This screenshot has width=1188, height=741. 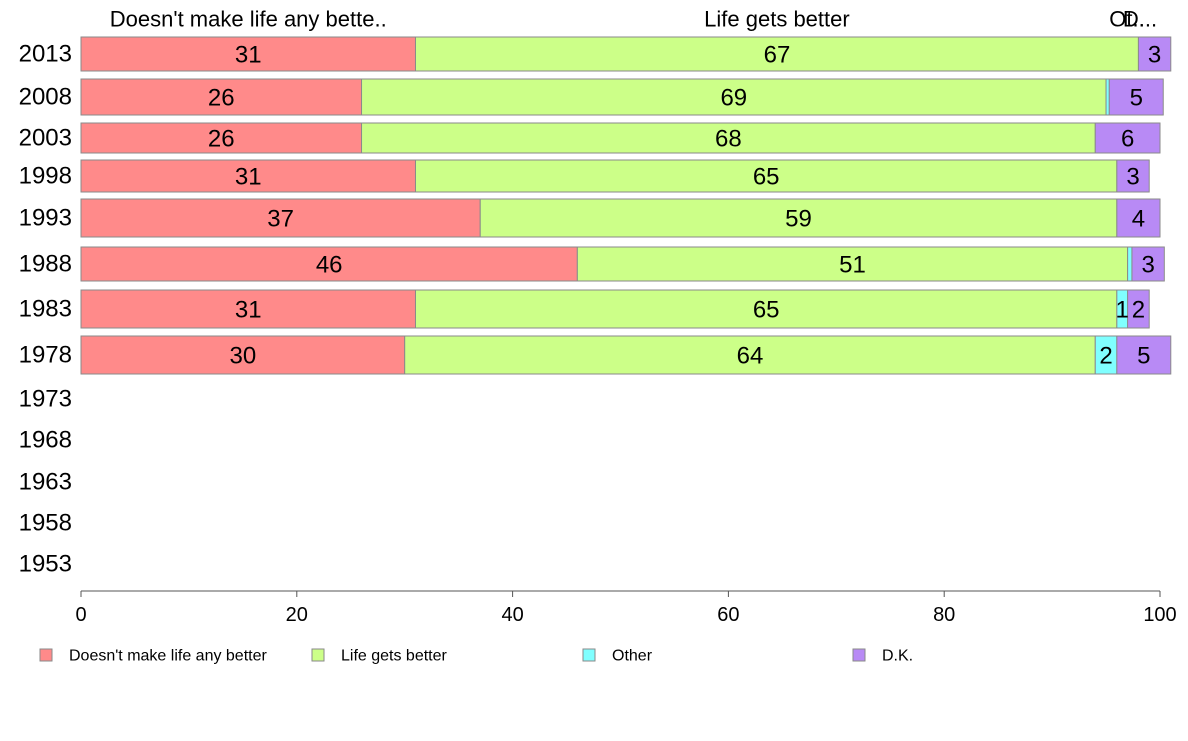 I want to click on column-header-1: Life gets better, so click(x=777, y=19).